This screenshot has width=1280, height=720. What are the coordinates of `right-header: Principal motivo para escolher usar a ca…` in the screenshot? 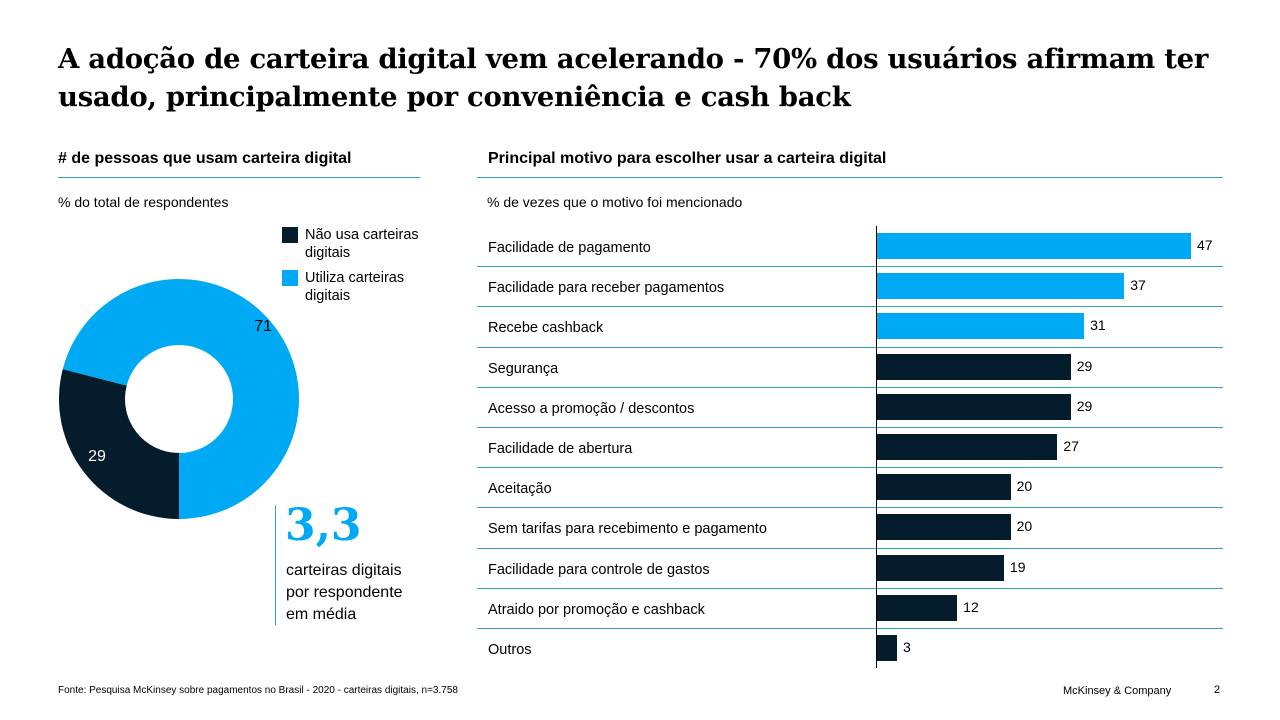 It's located at (687, 158).